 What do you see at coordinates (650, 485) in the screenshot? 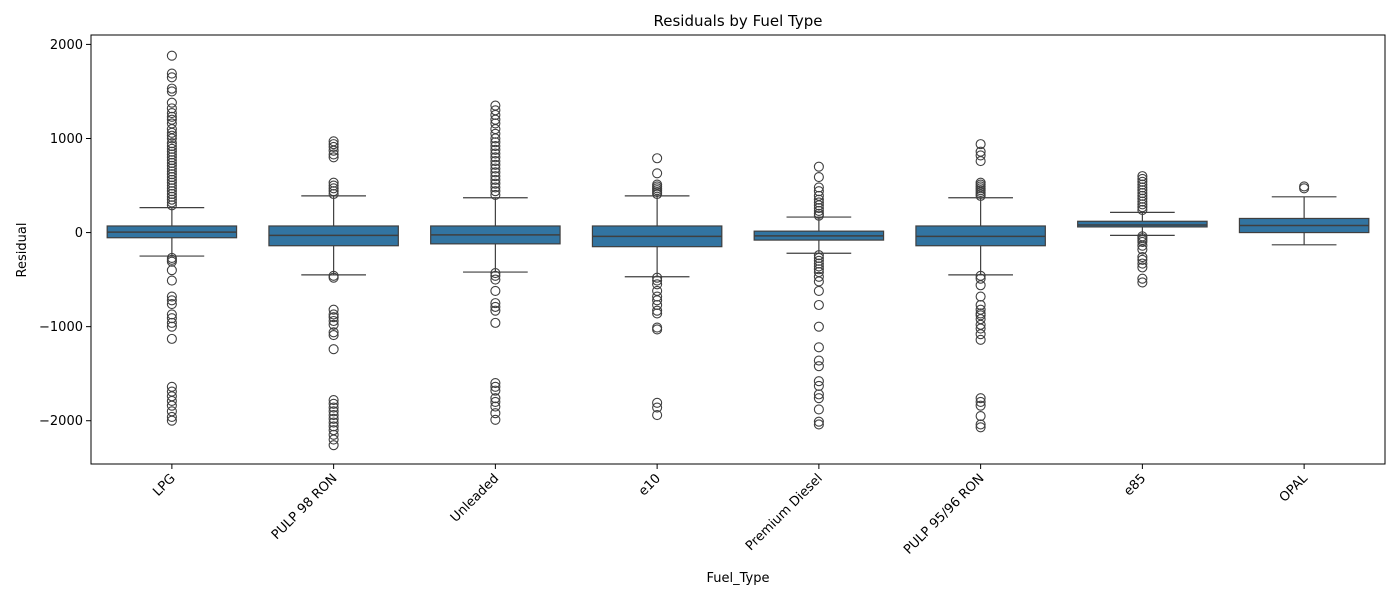
I see `x-tick-label: e10` at bounding box center [650, 485].